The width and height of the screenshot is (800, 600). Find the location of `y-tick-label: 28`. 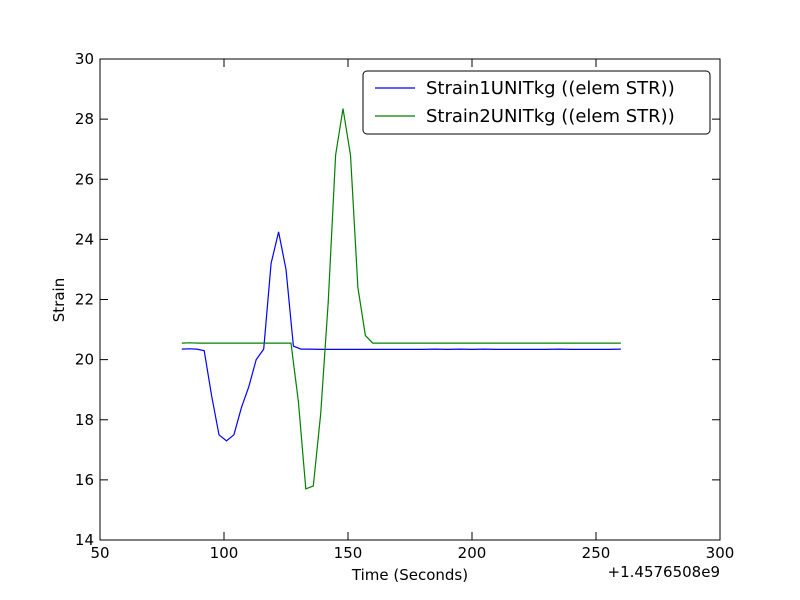

y-tick-label: 28 is located at coordinates (84, 119).